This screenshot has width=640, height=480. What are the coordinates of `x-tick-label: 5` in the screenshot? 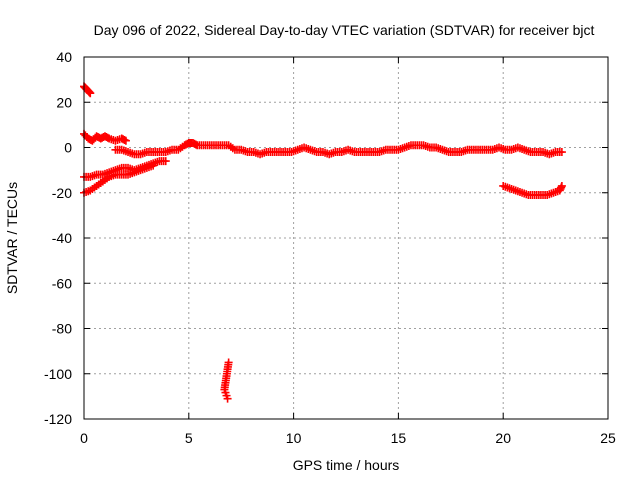 It's located at (189, 438).